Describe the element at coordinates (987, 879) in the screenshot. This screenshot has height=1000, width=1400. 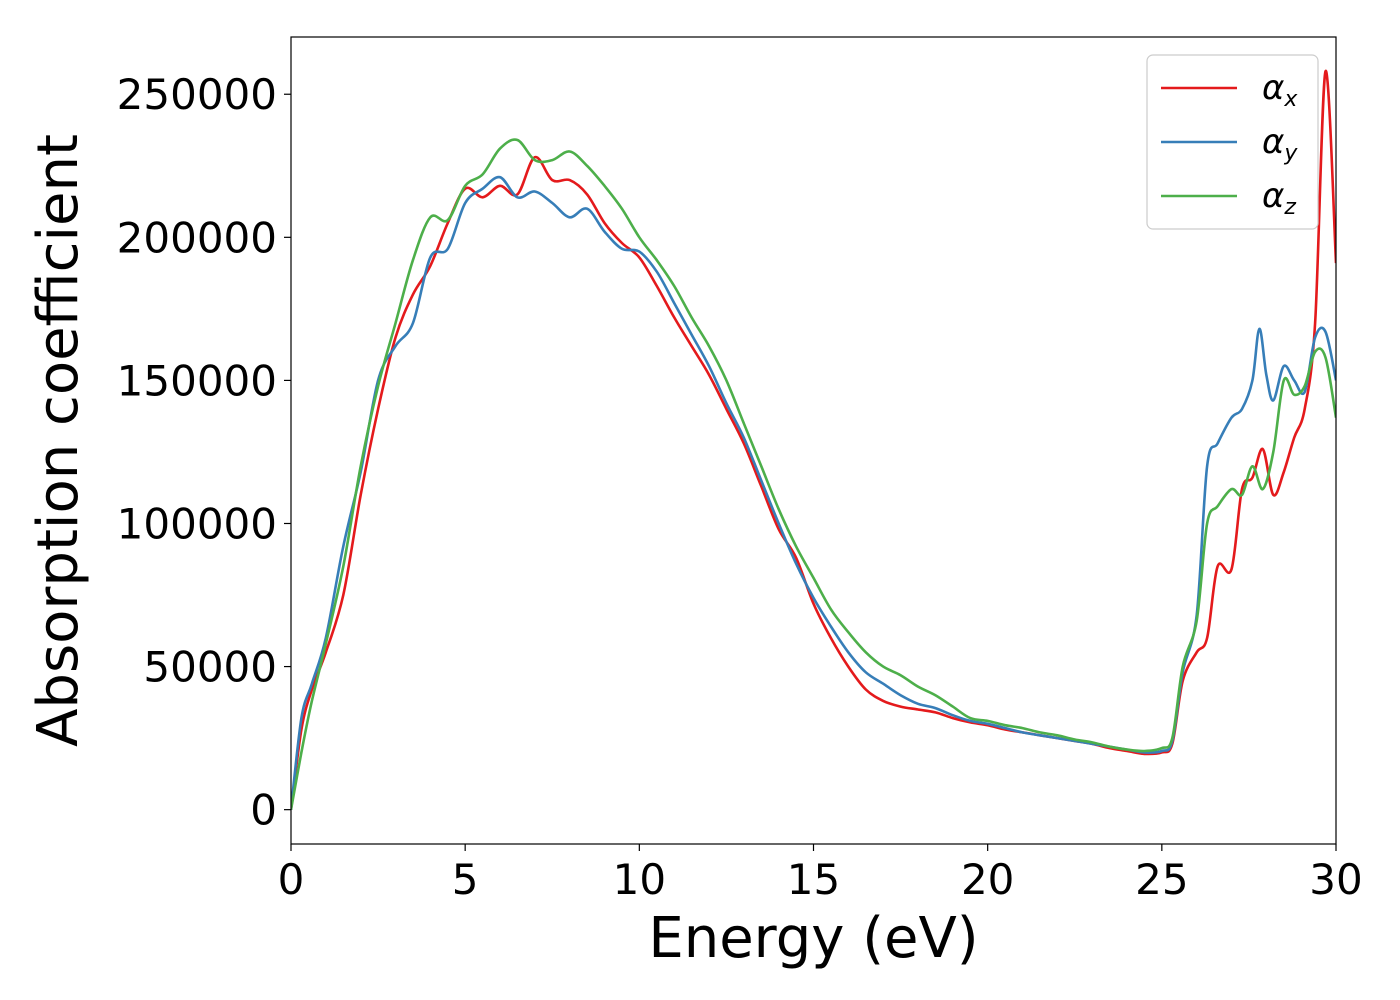
I see `x-tick-label: 20` at that location.